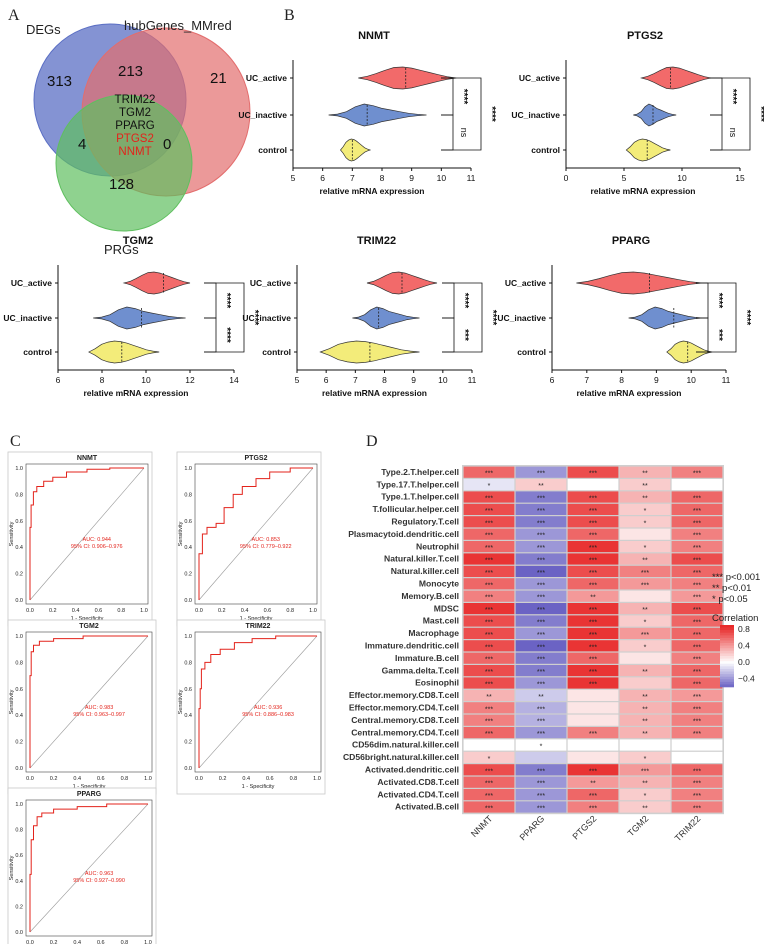  Describe the element at coordinates (744, 646) in the screenshot. I see `colorbar-tick: 0.4` at that location.